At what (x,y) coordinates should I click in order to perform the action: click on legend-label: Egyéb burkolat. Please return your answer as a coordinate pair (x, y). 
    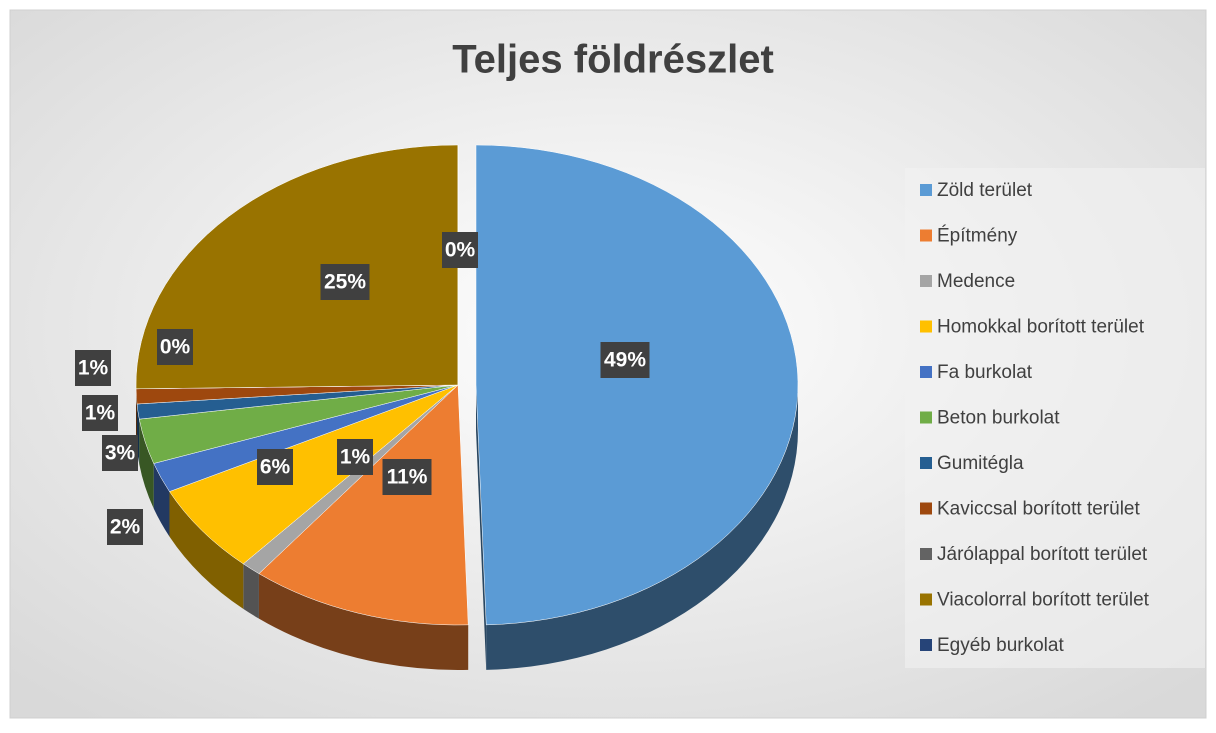
    Looking at the image, I should click on (1000, 645).